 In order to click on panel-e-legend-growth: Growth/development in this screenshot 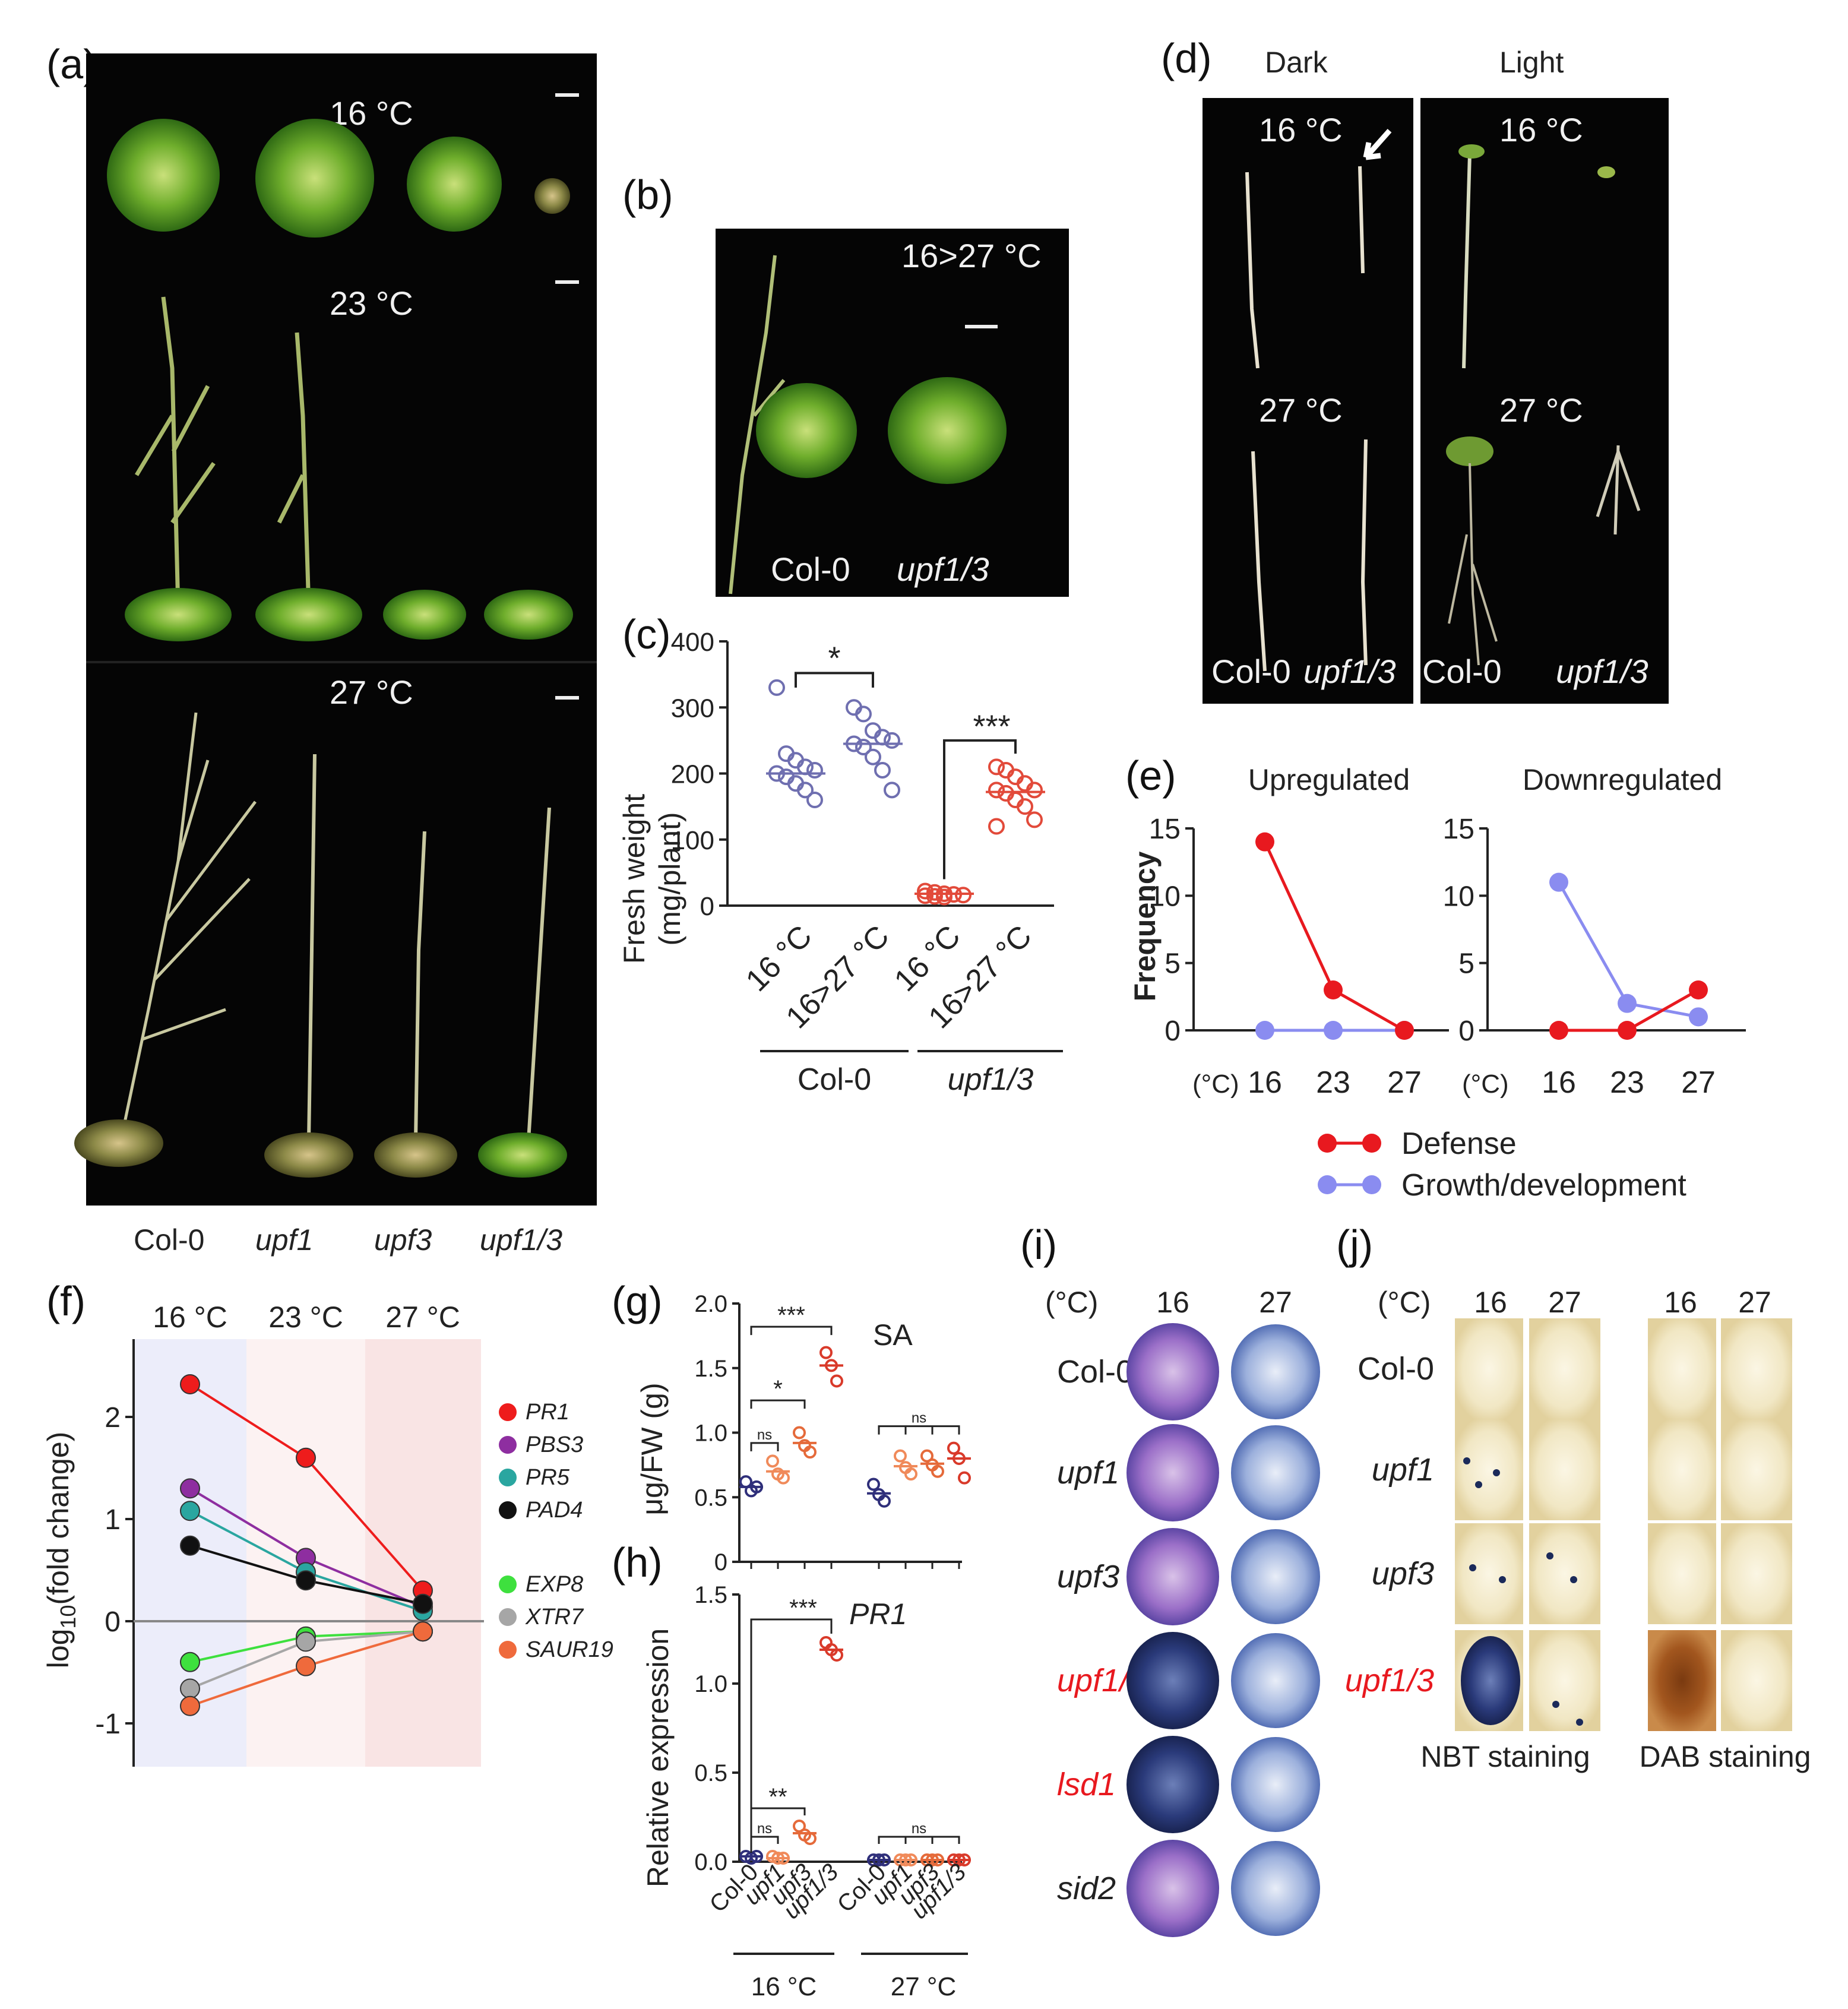, I will do `click(1543, 1185)`.